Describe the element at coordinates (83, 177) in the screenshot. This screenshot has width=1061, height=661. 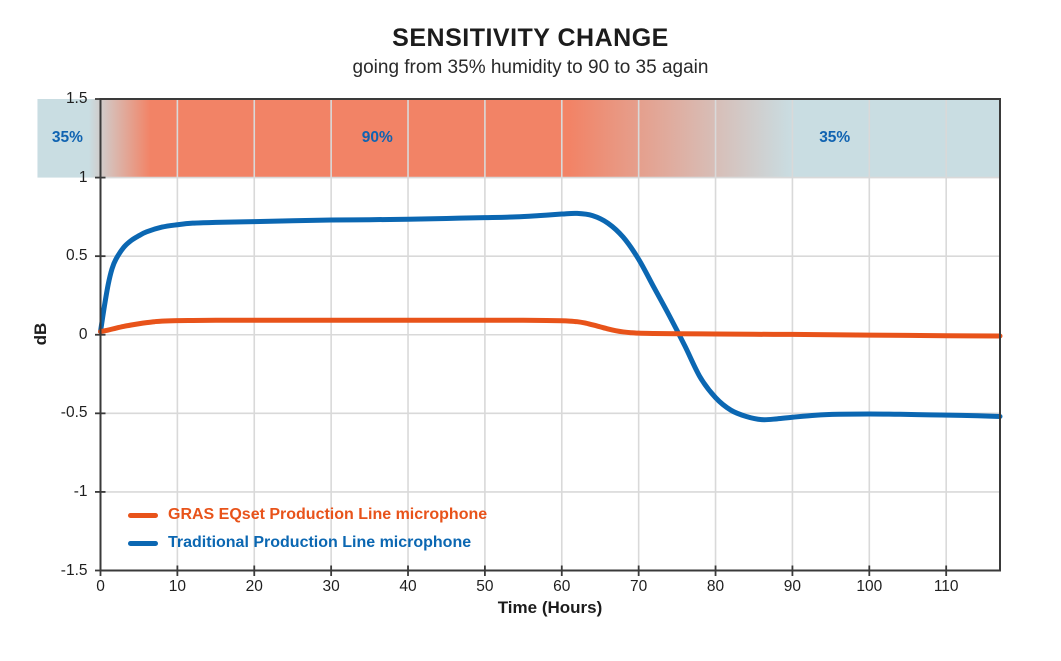
I see `y-tick-label: 1` at that location.